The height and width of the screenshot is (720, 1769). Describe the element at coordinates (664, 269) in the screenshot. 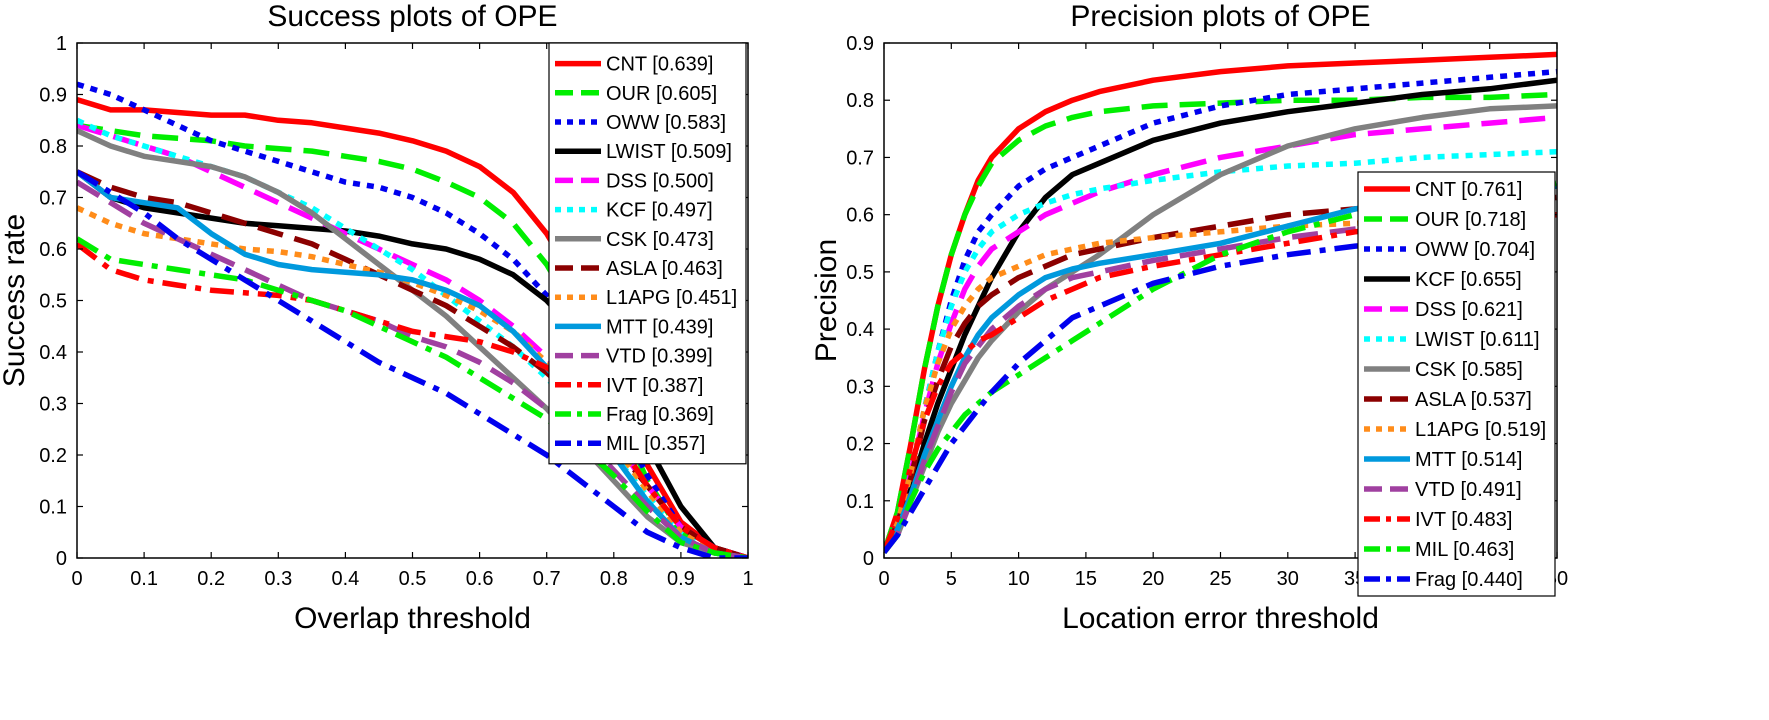

I see `chart-1-legend-label-asla: ASLA [0.463]` at that location.